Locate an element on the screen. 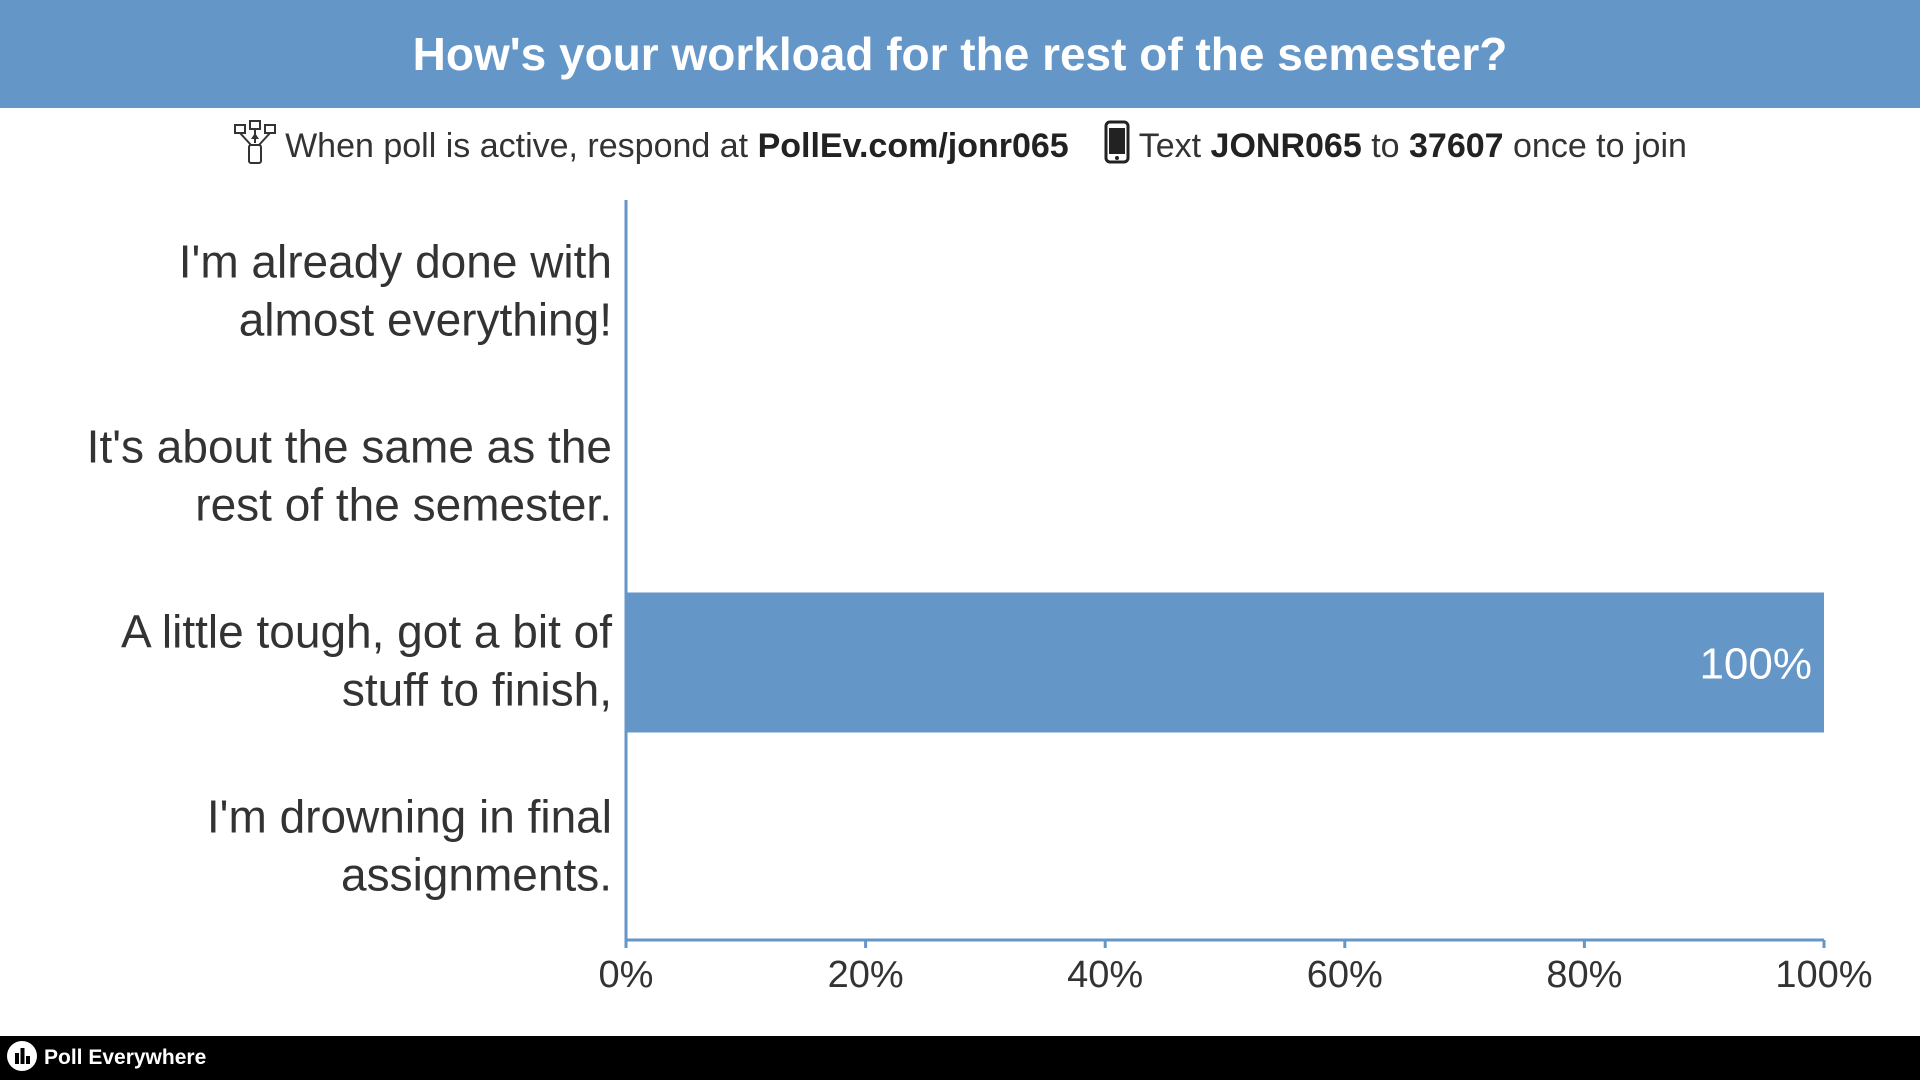 The height and width of the screenshot is (1080, 1920). x-tick-label: 60% is located at coordinates (1345, 975).